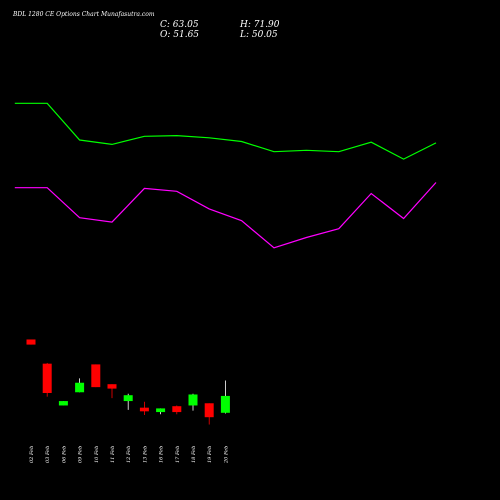 This screenshot has height=500, width=500. Describe the element at coordinates (210, 454) in the screenshot. I see `x-label-12: 19 Feb` at that location.